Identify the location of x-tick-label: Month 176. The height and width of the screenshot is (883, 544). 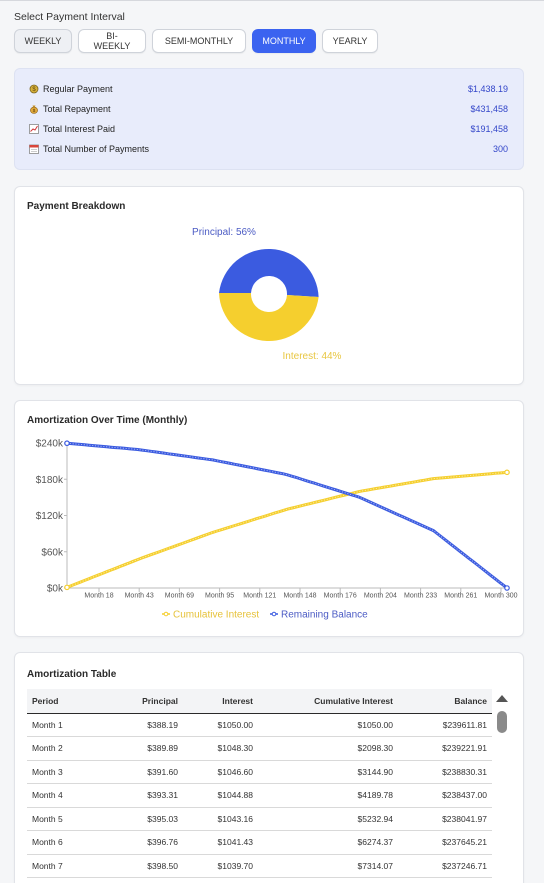
(340, 596).